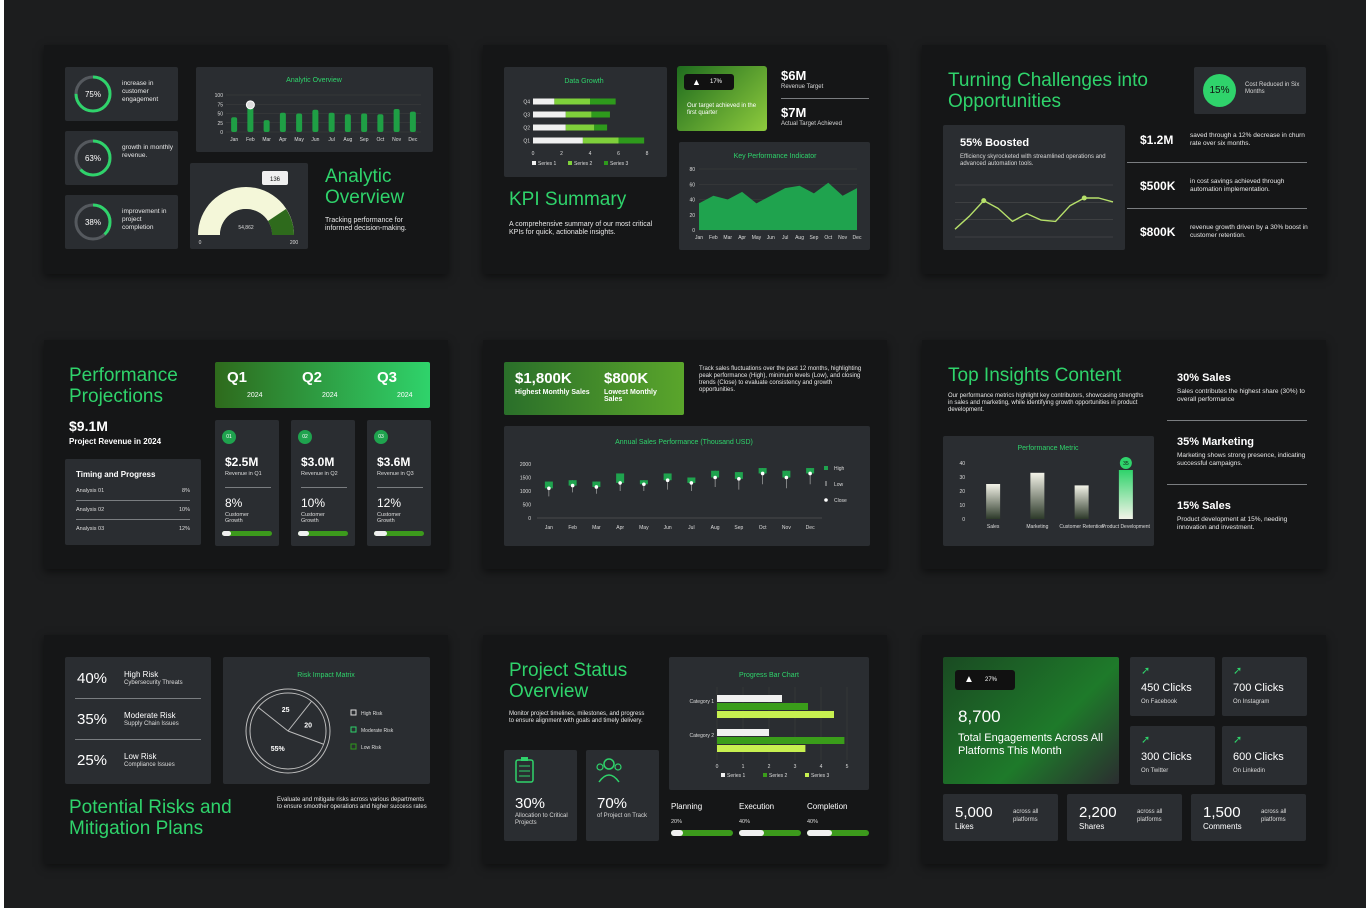 The image size is (1370, 915). I want to click on progress-ring: 38%, so click(93, 222).